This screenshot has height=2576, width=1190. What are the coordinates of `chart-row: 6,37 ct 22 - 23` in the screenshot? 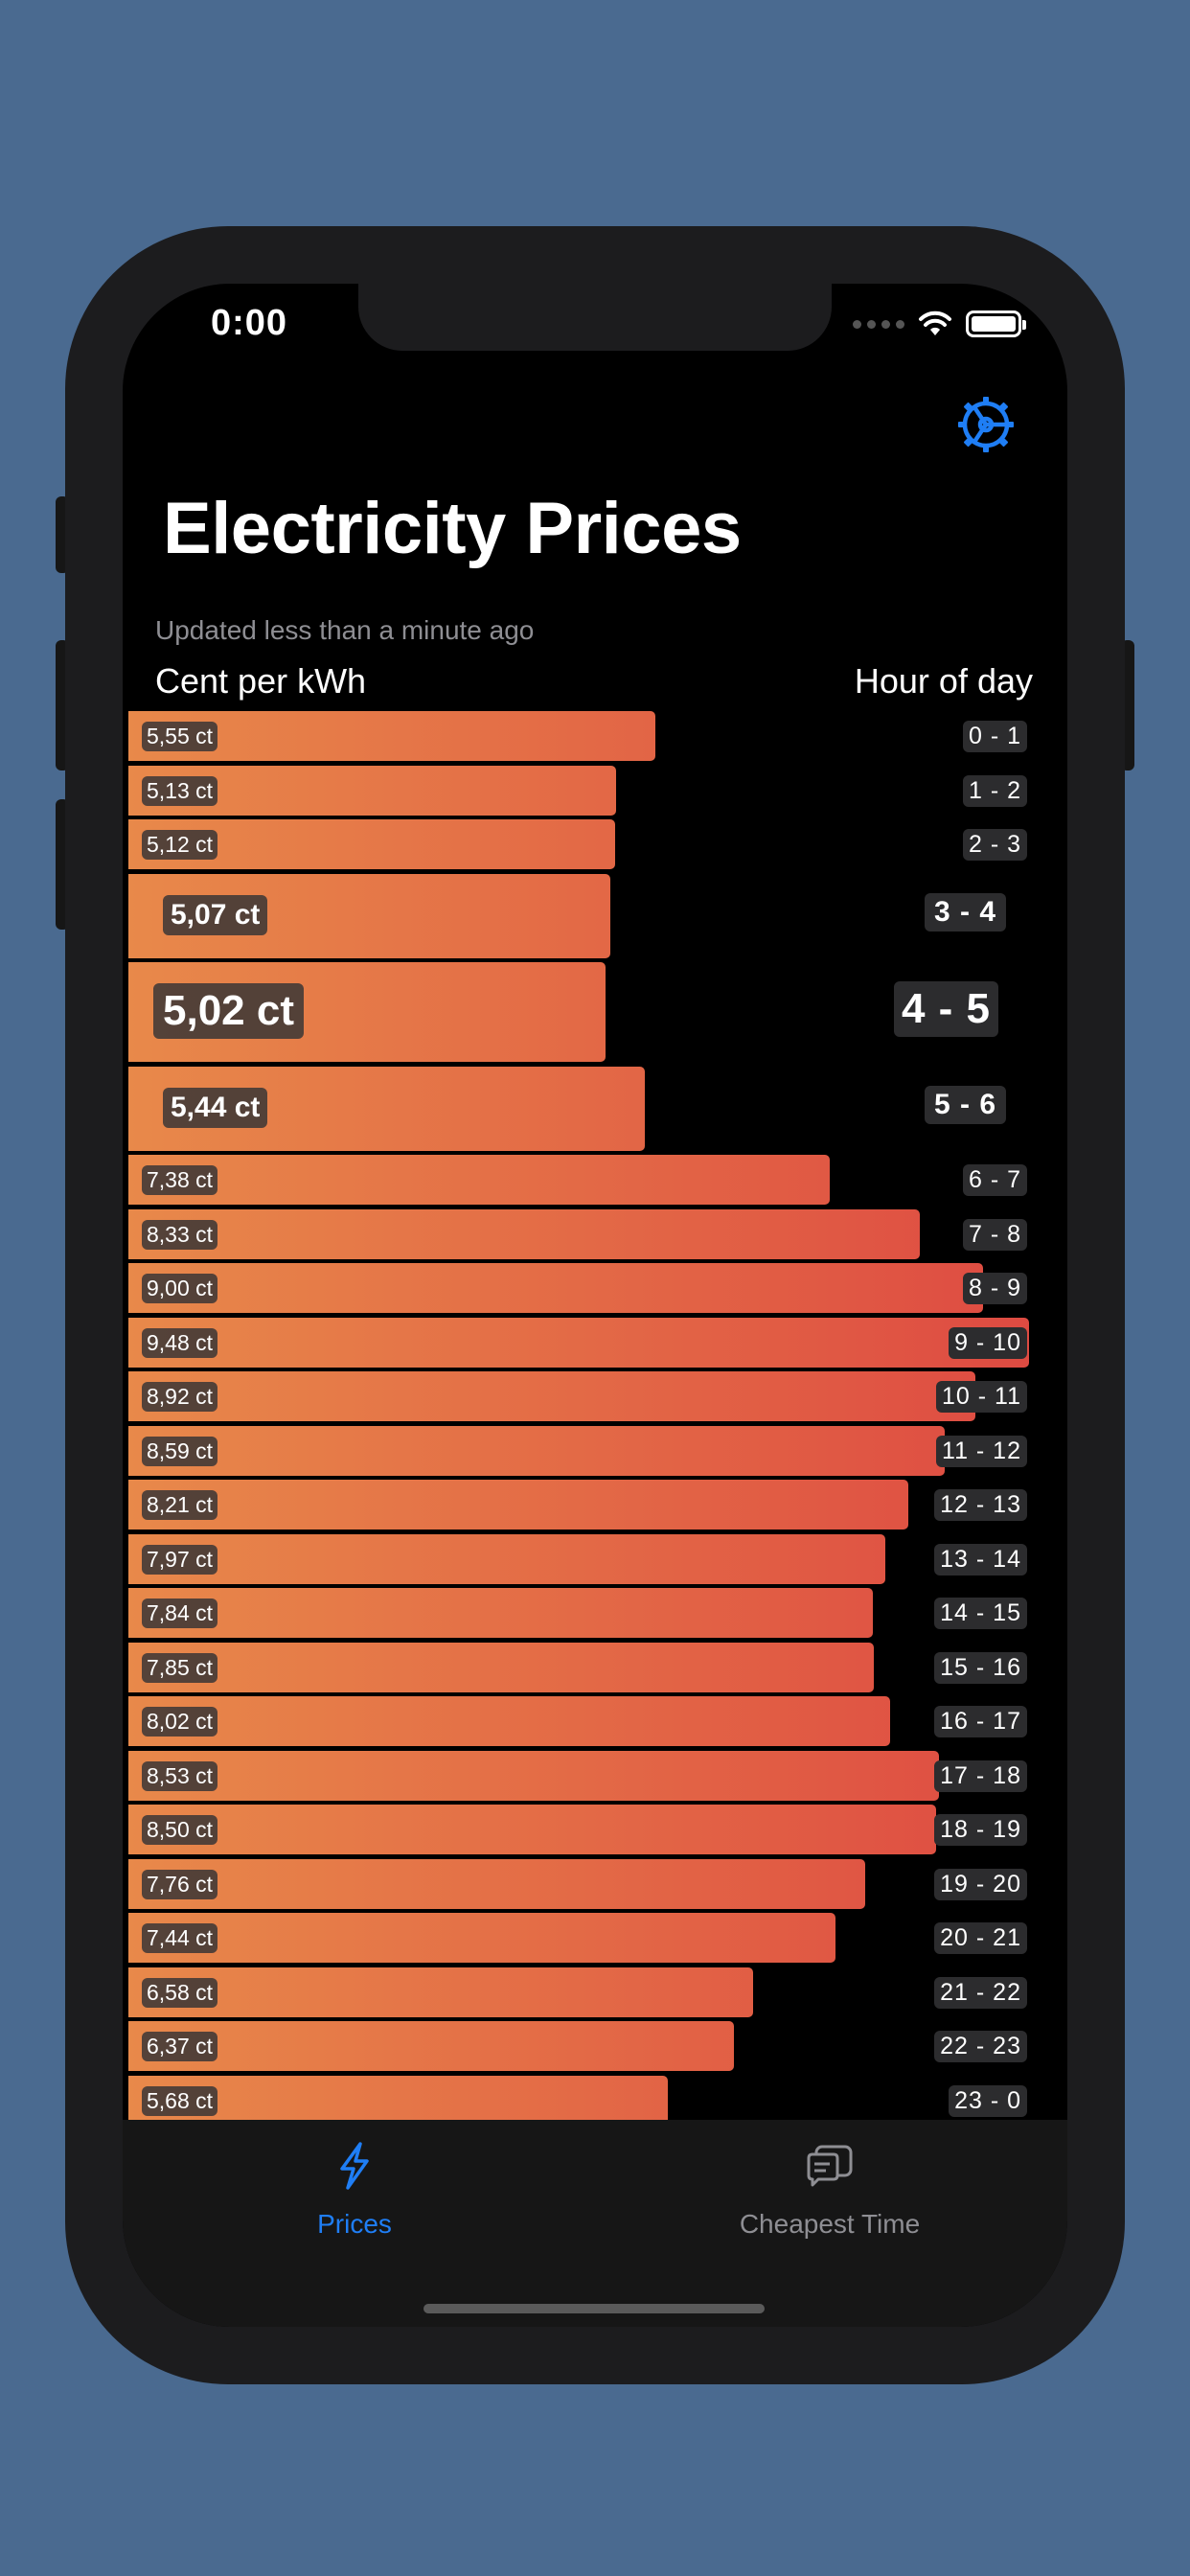 It's located at (595, 2046).